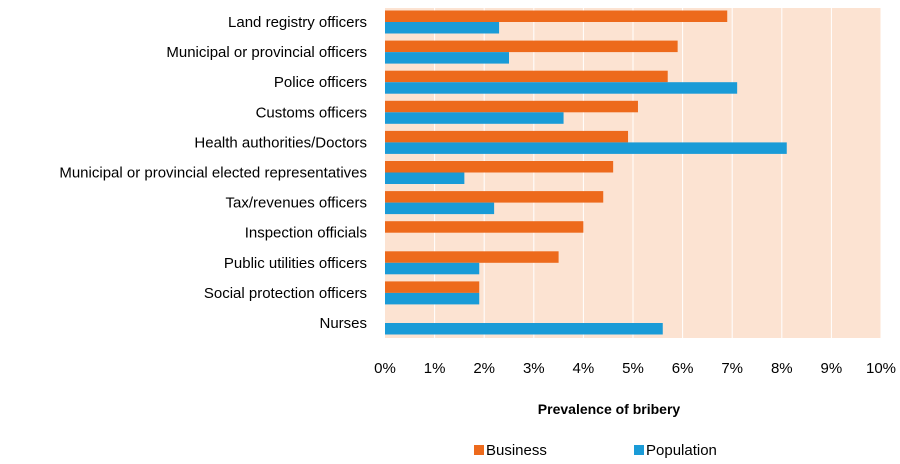 This screenshot has width=900, height=464. Describe the element at coordinates (639, 450) in the screenshot. I see `legend-swatch-population` at that location.